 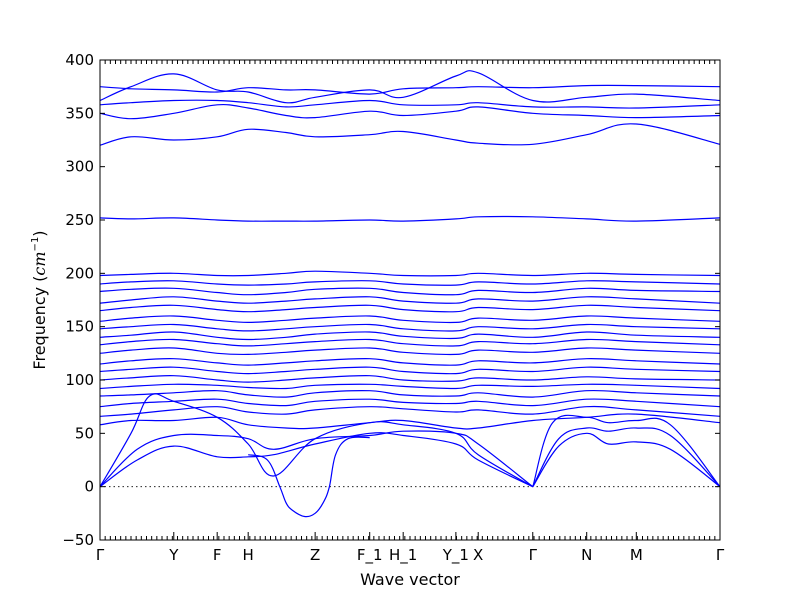 What do you see at coordinates (39, 233) in the screenshot?
I see `y-axis-title-close: )` at bounding box center [39, 233].